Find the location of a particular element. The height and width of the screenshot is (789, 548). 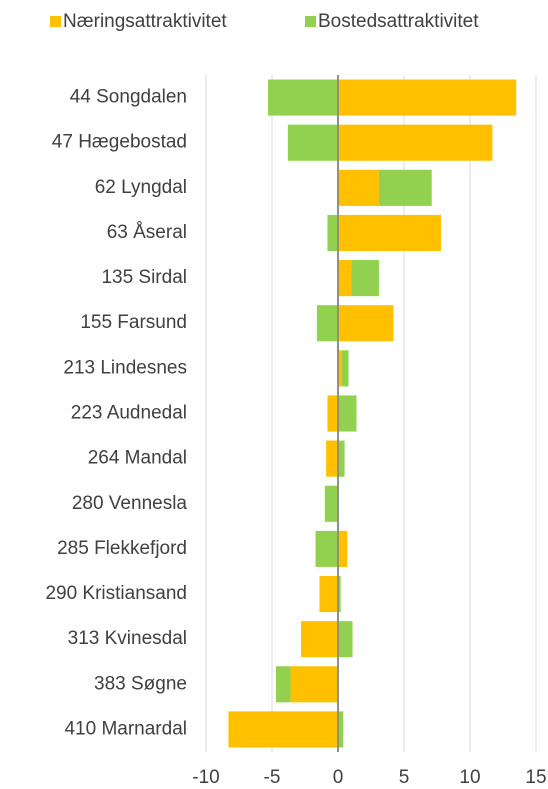

y-tick-label: 63 Åseral is located at coordinates (147, 232).